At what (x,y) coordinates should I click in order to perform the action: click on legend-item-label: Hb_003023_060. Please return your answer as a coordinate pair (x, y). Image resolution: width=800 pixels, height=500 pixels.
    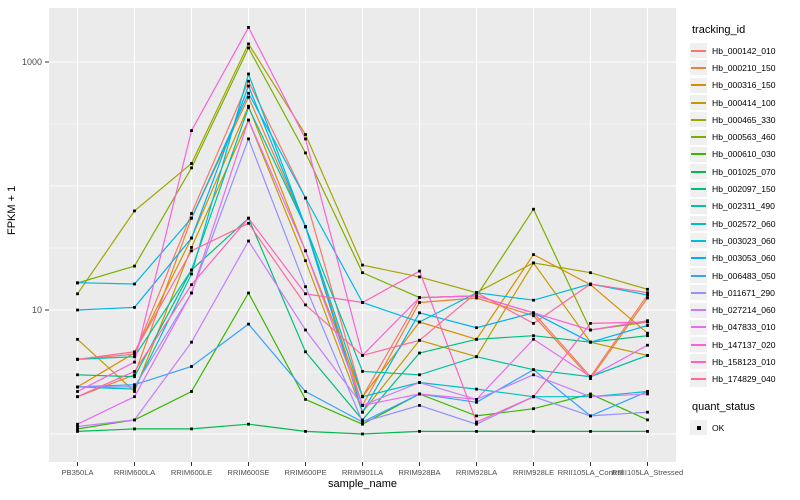
    Looking at the image, I should click on (744, 240).